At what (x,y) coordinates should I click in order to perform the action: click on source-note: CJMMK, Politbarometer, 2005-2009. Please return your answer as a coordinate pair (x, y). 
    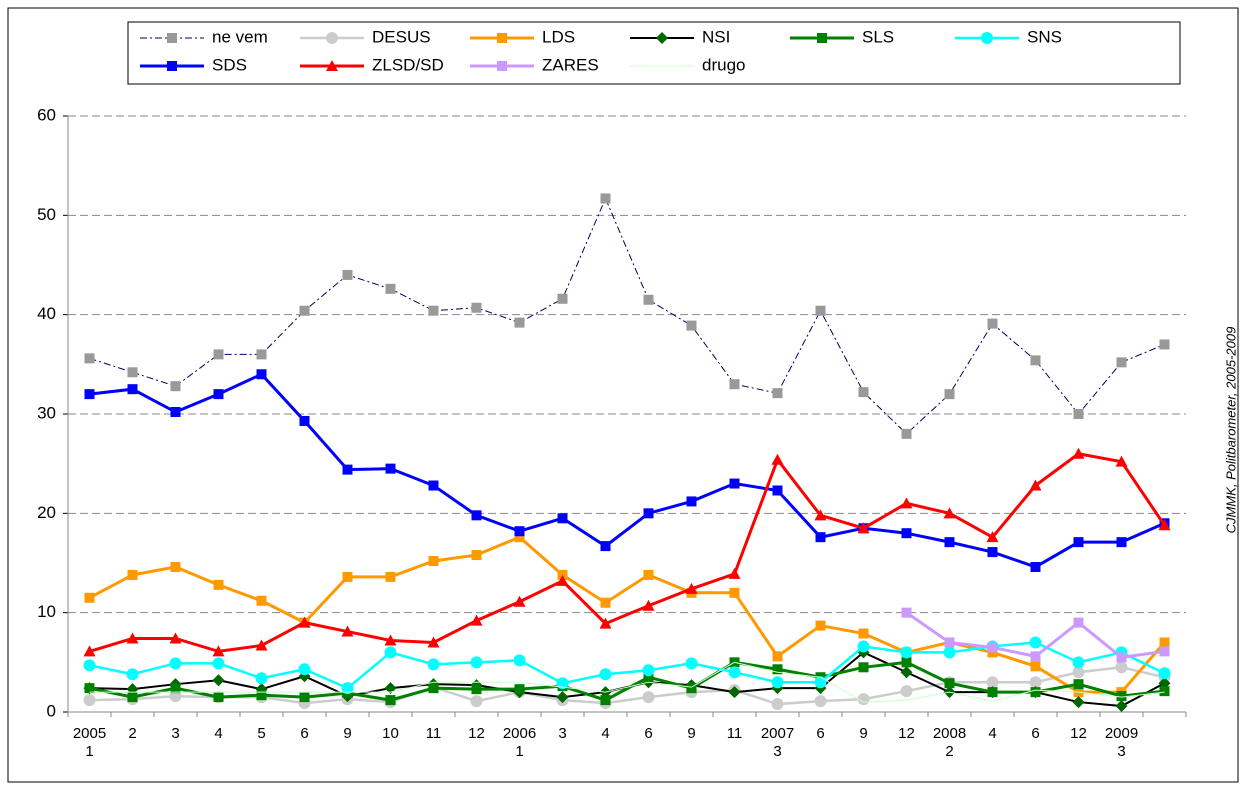
    Looking at the image, I should click on (1230, 430).